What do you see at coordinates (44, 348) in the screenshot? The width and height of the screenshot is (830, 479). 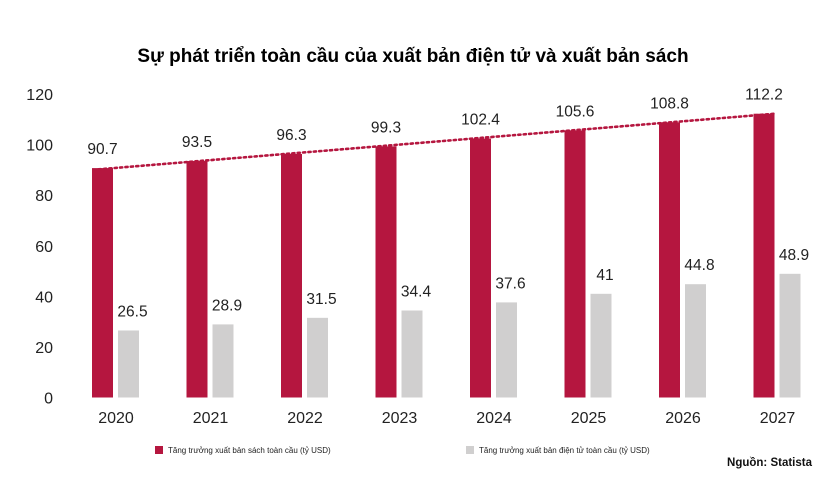 I see `y-tick-label: 20` at bounding box center [44, 348].